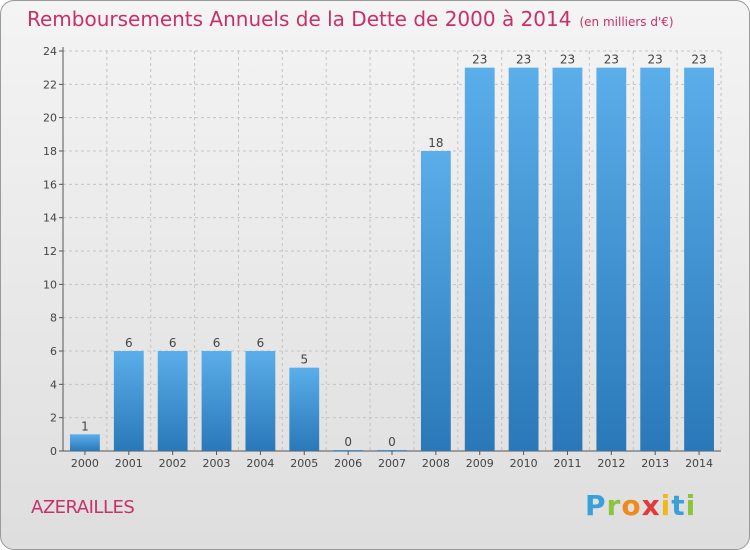  Describe the element at coordinates (655, 60) in the screenshot. I see `bar-value-label-2013: 23` at that location.